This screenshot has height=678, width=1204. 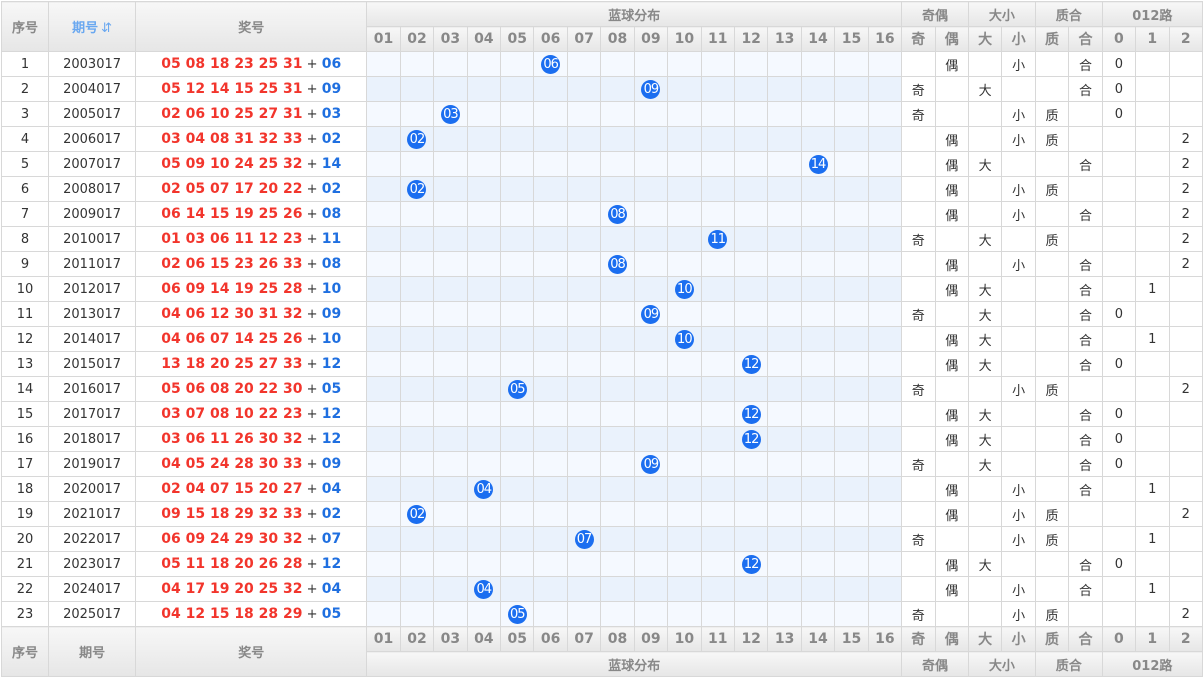 What do you see at coordinates (251, 364) in the screenshot?
I see `prize-cell: 13 18 20 25 27 33 + 12` at bounding box center [251, 364].